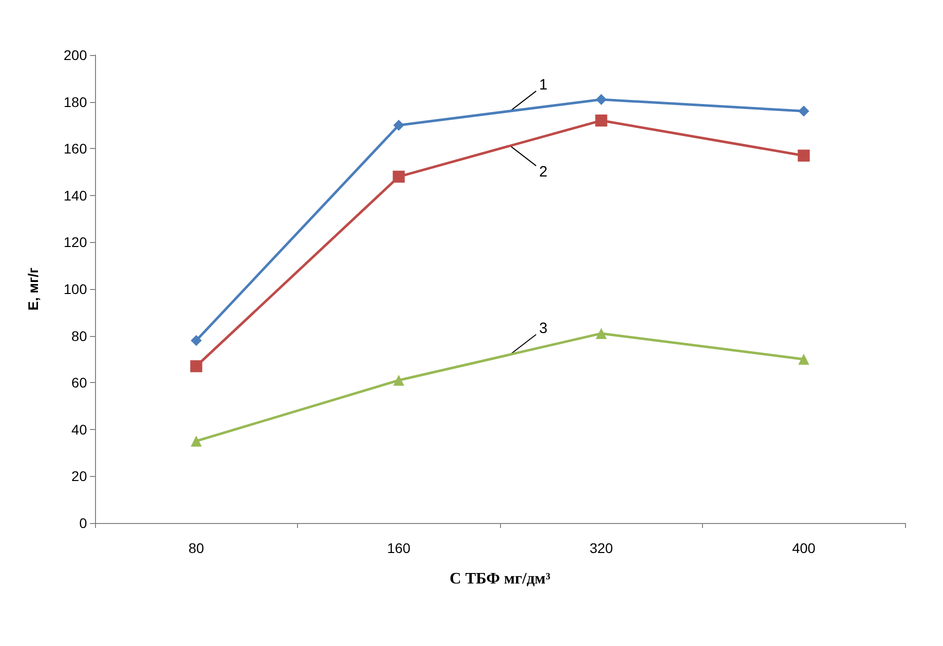 Image resolution: width=943 pixels, height=646 pixels. I want to click on series-label: 1, so click(543, 85).